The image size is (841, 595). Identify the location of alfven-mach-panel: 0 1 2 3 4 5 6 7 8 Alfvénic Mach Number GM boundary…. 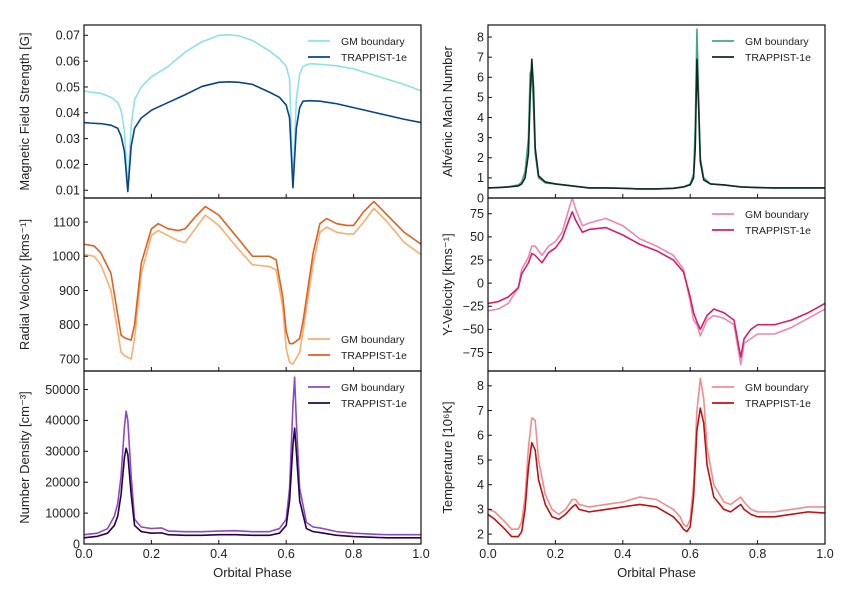
(633, 114).